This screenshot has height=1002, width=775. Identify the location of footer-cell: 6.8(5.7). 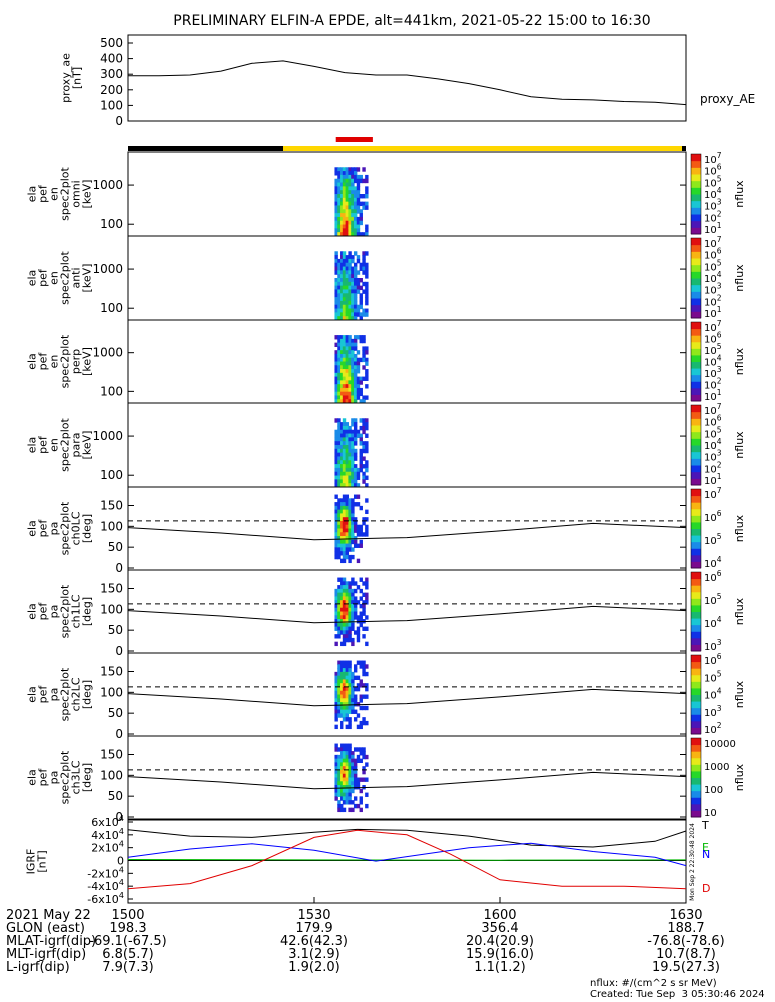
(128, 954).